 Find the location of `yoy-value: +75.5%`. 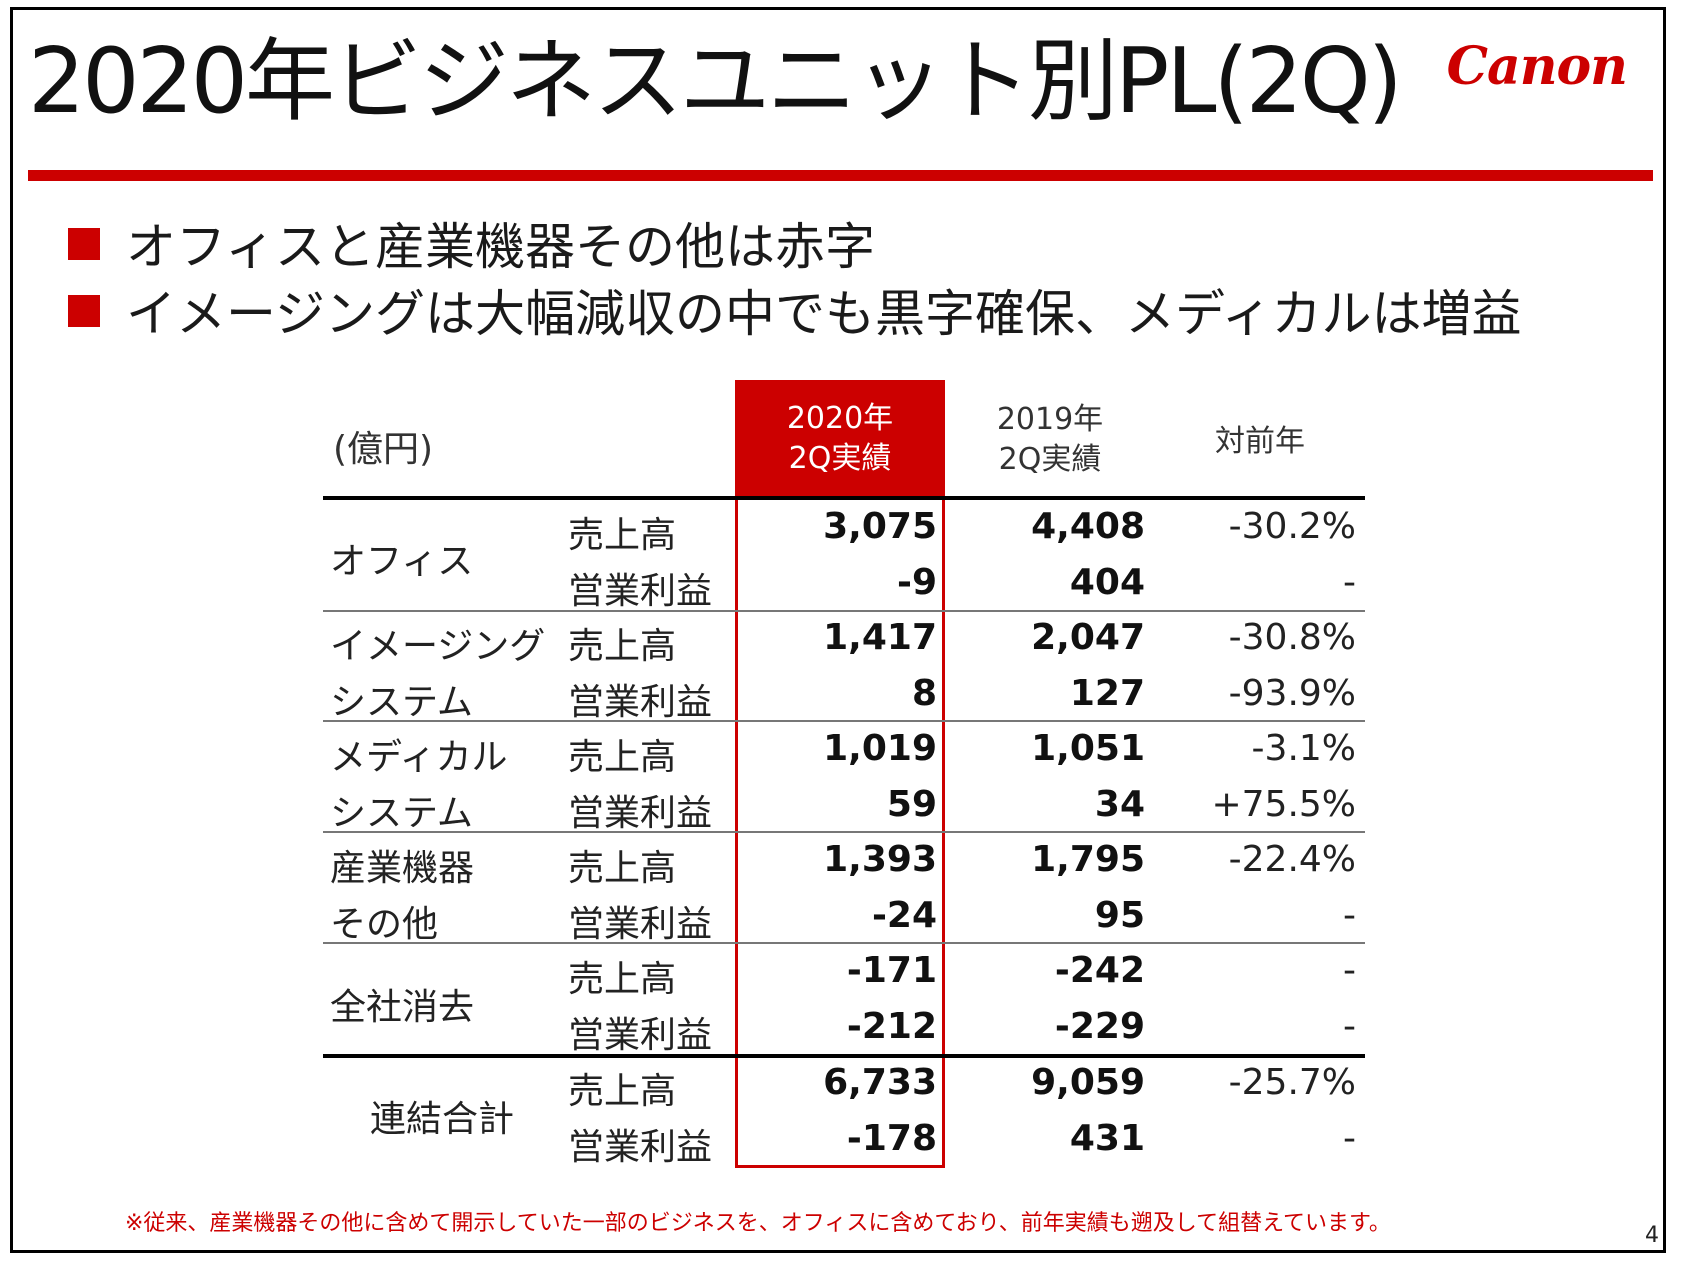

yoy-value: +75.5% is located at coordinates (1283, 804).